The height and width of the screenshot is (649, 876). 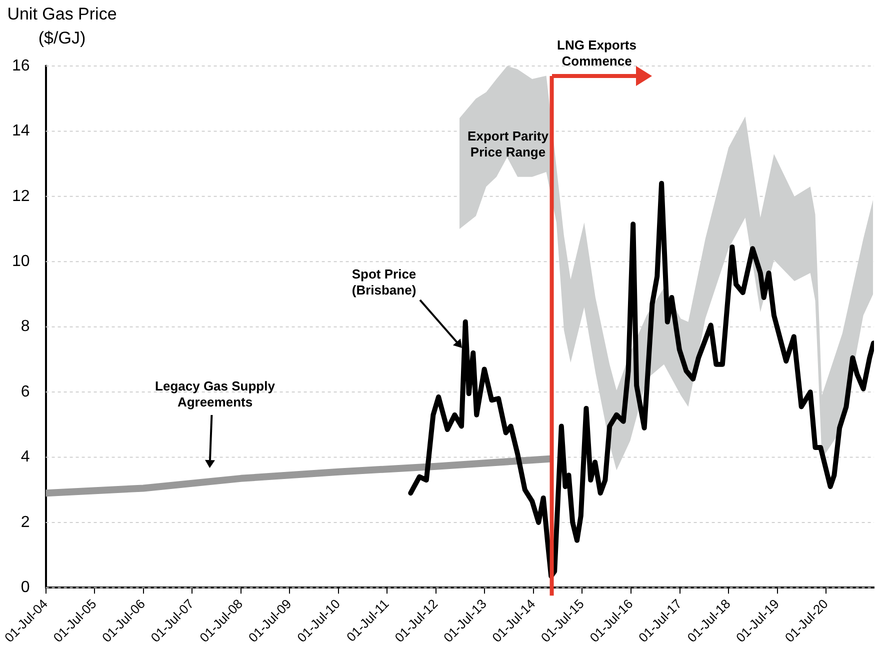 What do you see at coordinates (509, 144) in the screenshot?
I see `annotation: Export Parity Price Range` at bounding box center [509, 144].